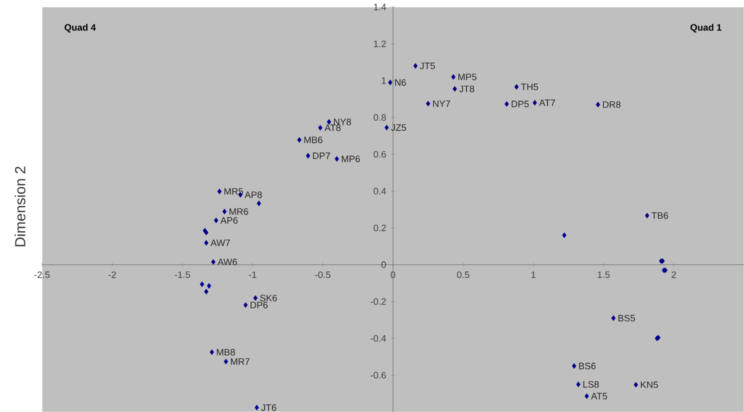 The height and width of the screenshot is (412, 744). Describe the element at coordinates (220, 243) in the screenshot. I see `annotation: AW7` at that location.